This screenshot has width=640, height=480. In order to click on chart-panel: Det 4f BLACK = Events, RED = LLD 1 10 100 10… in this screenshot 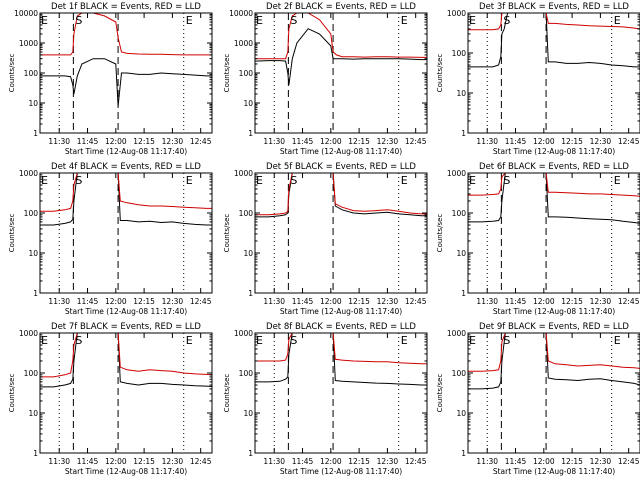, I will do `click(110, 239)`.